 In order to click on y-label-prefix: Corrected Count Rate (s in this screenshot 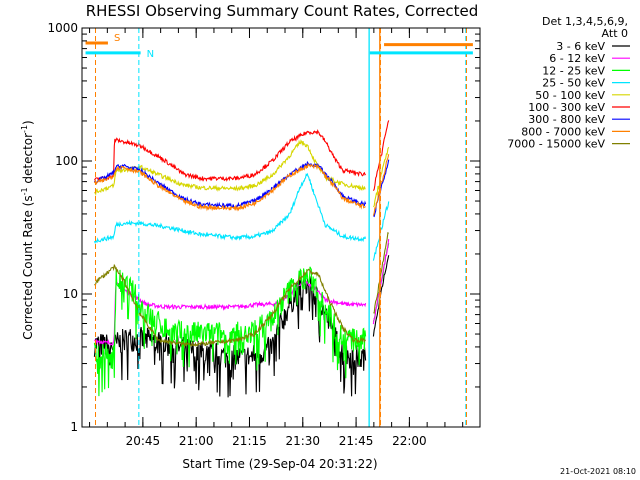, I will do `click(28, 267)`.